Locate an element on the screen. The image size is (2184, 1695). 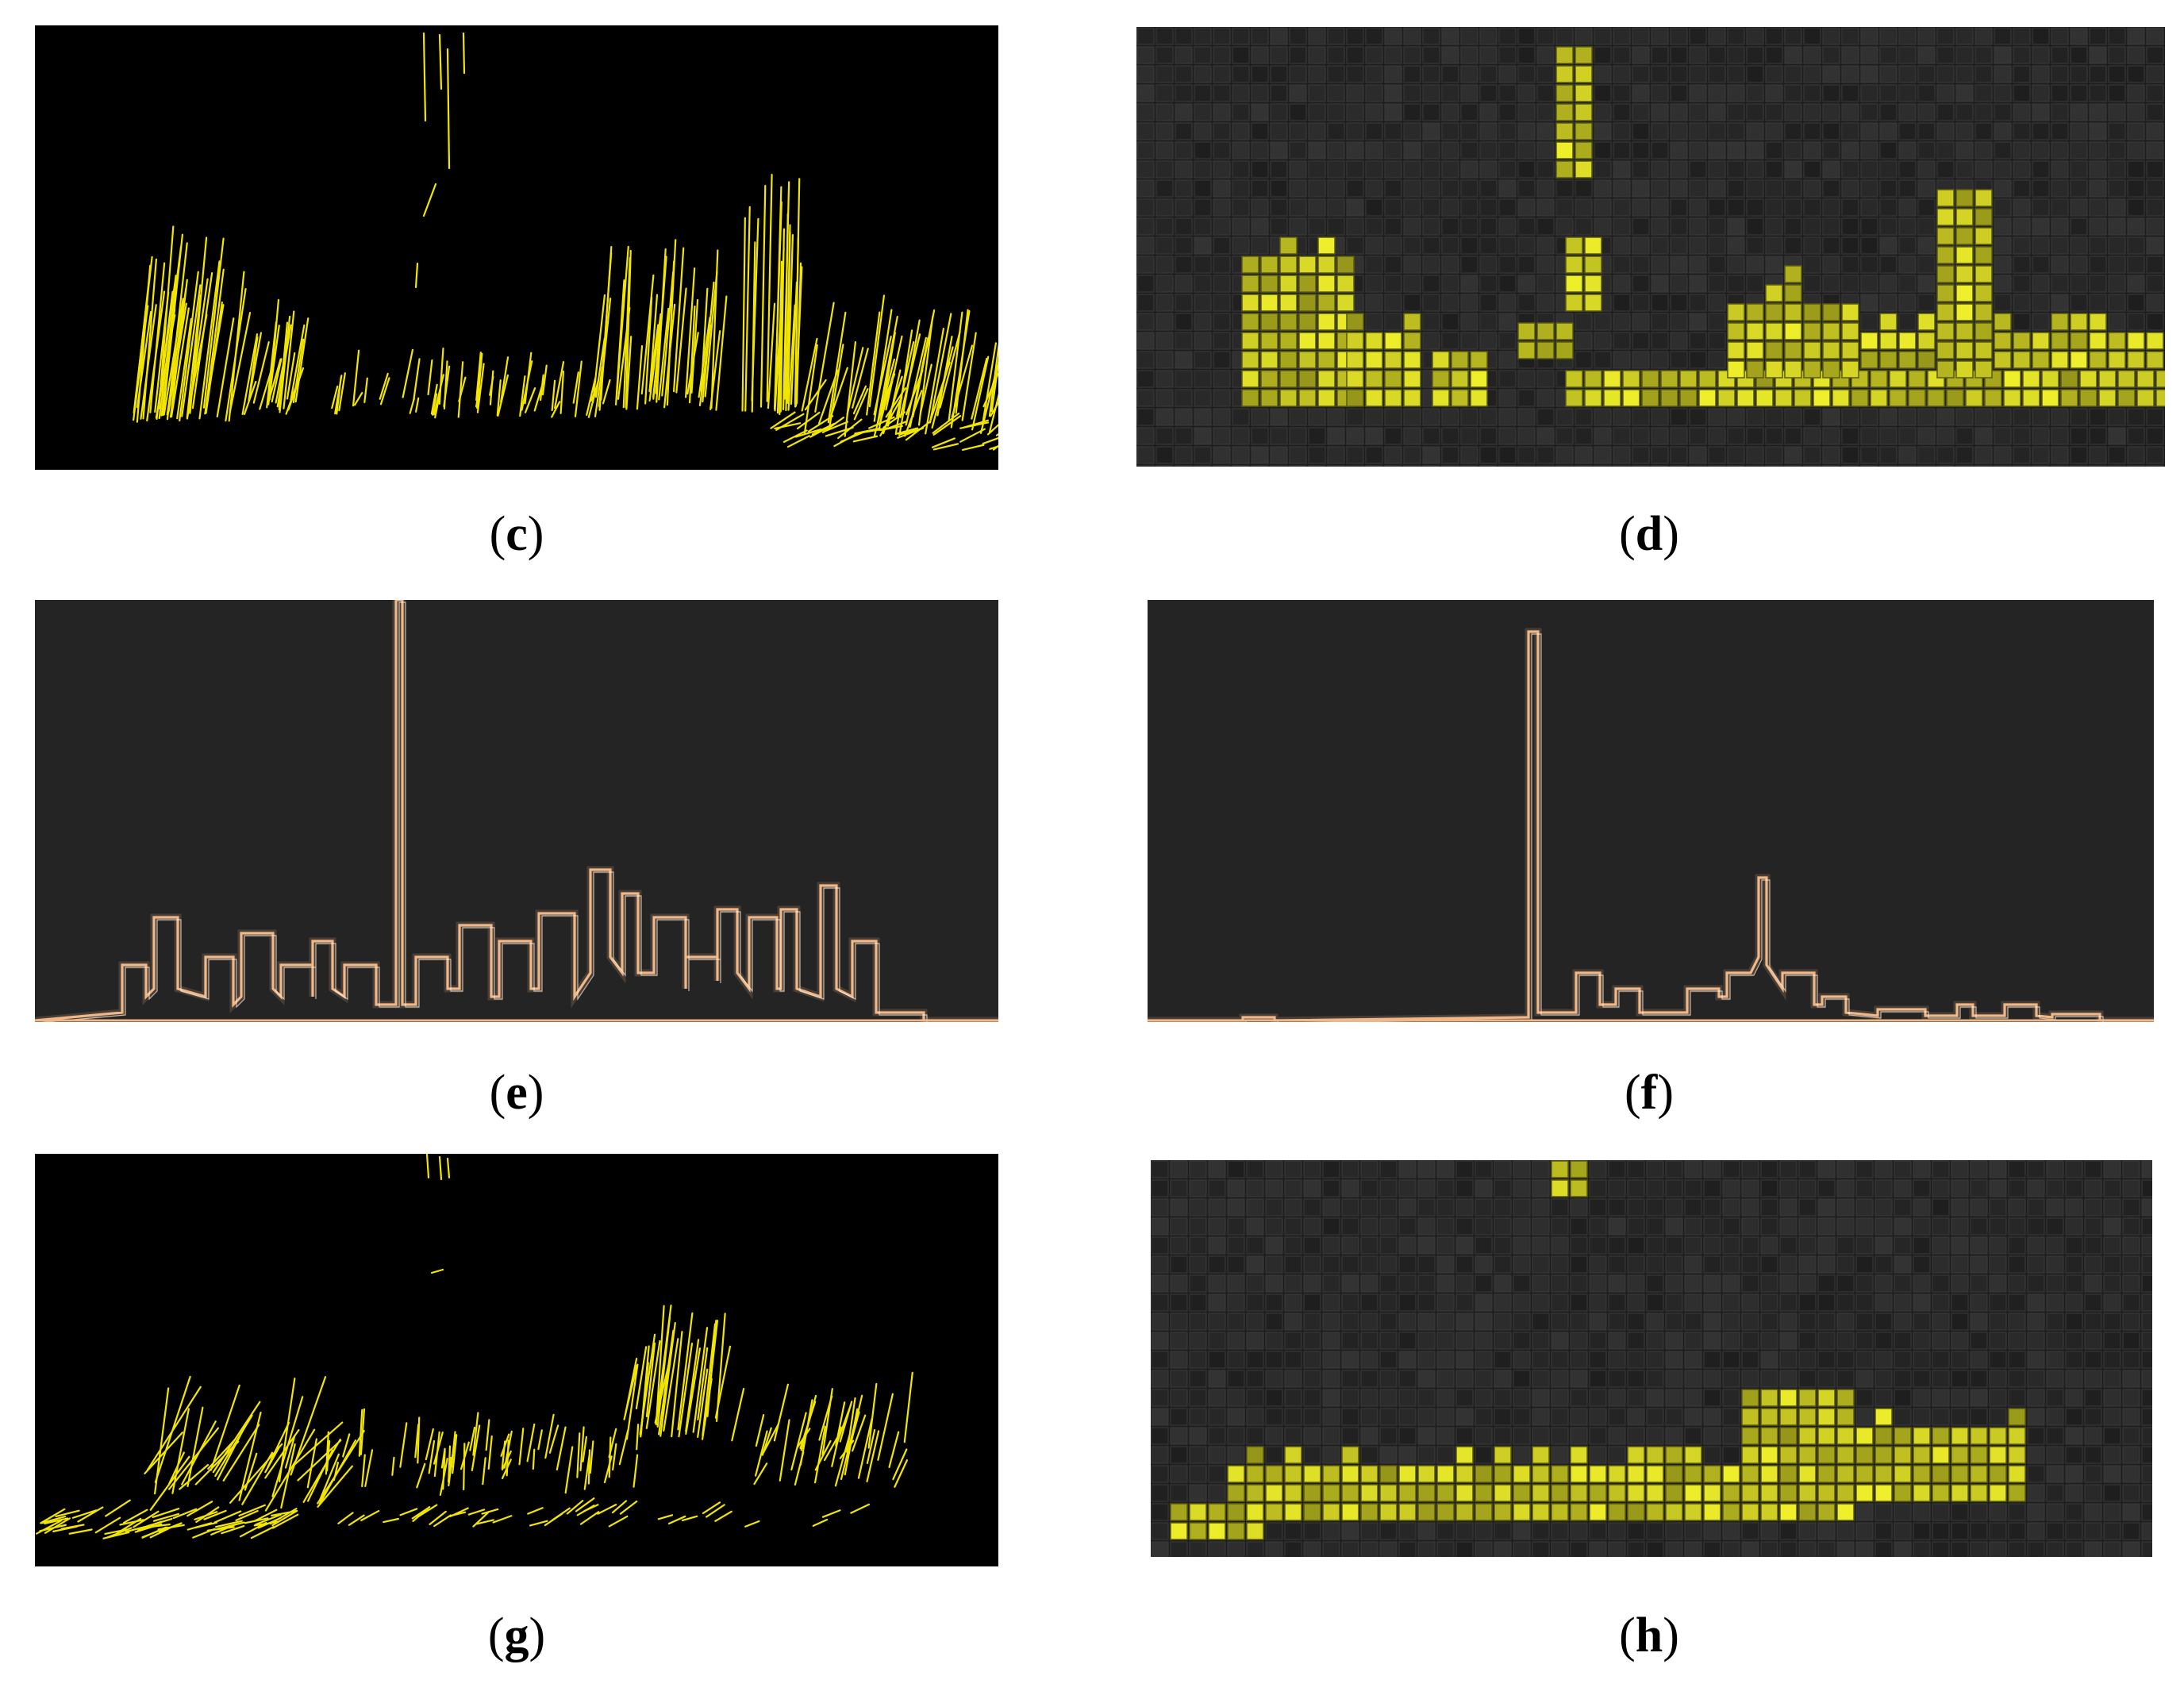
panel-e-image is located at coordinates (516, 811).